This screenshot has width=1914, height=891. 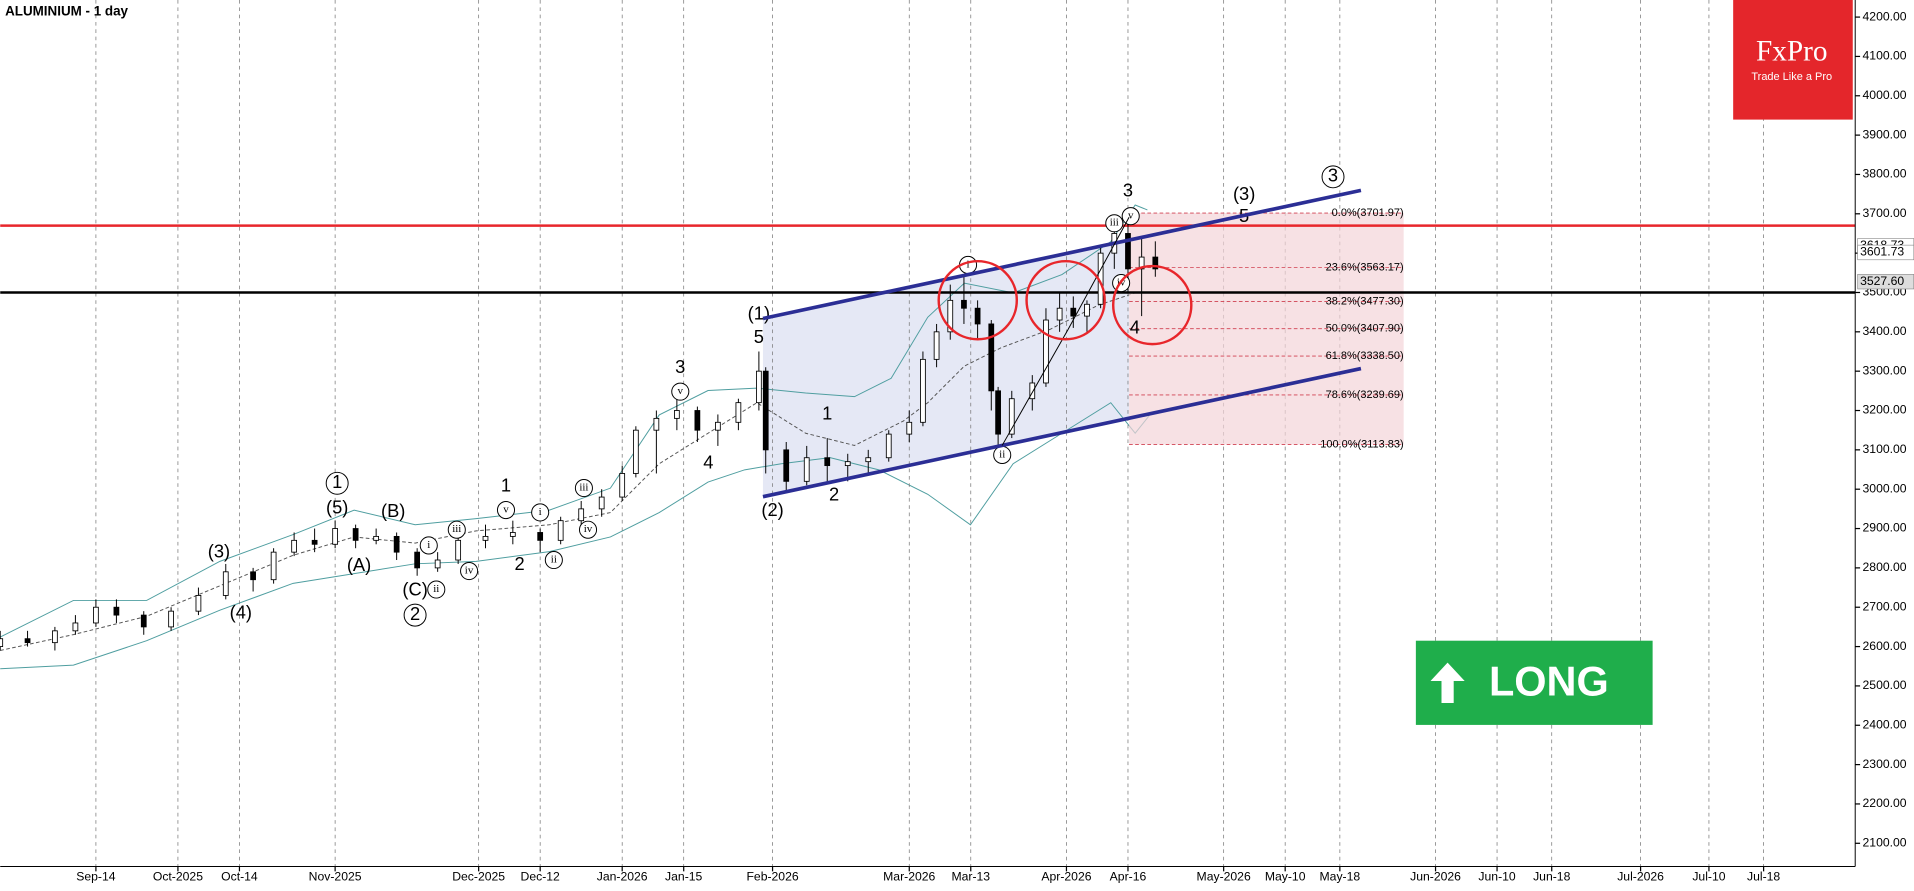 What do you see at coordinates (239, 877) in the screenshot?
I see `x-tick-label: Oct-14` at bounding box center [239, 877].